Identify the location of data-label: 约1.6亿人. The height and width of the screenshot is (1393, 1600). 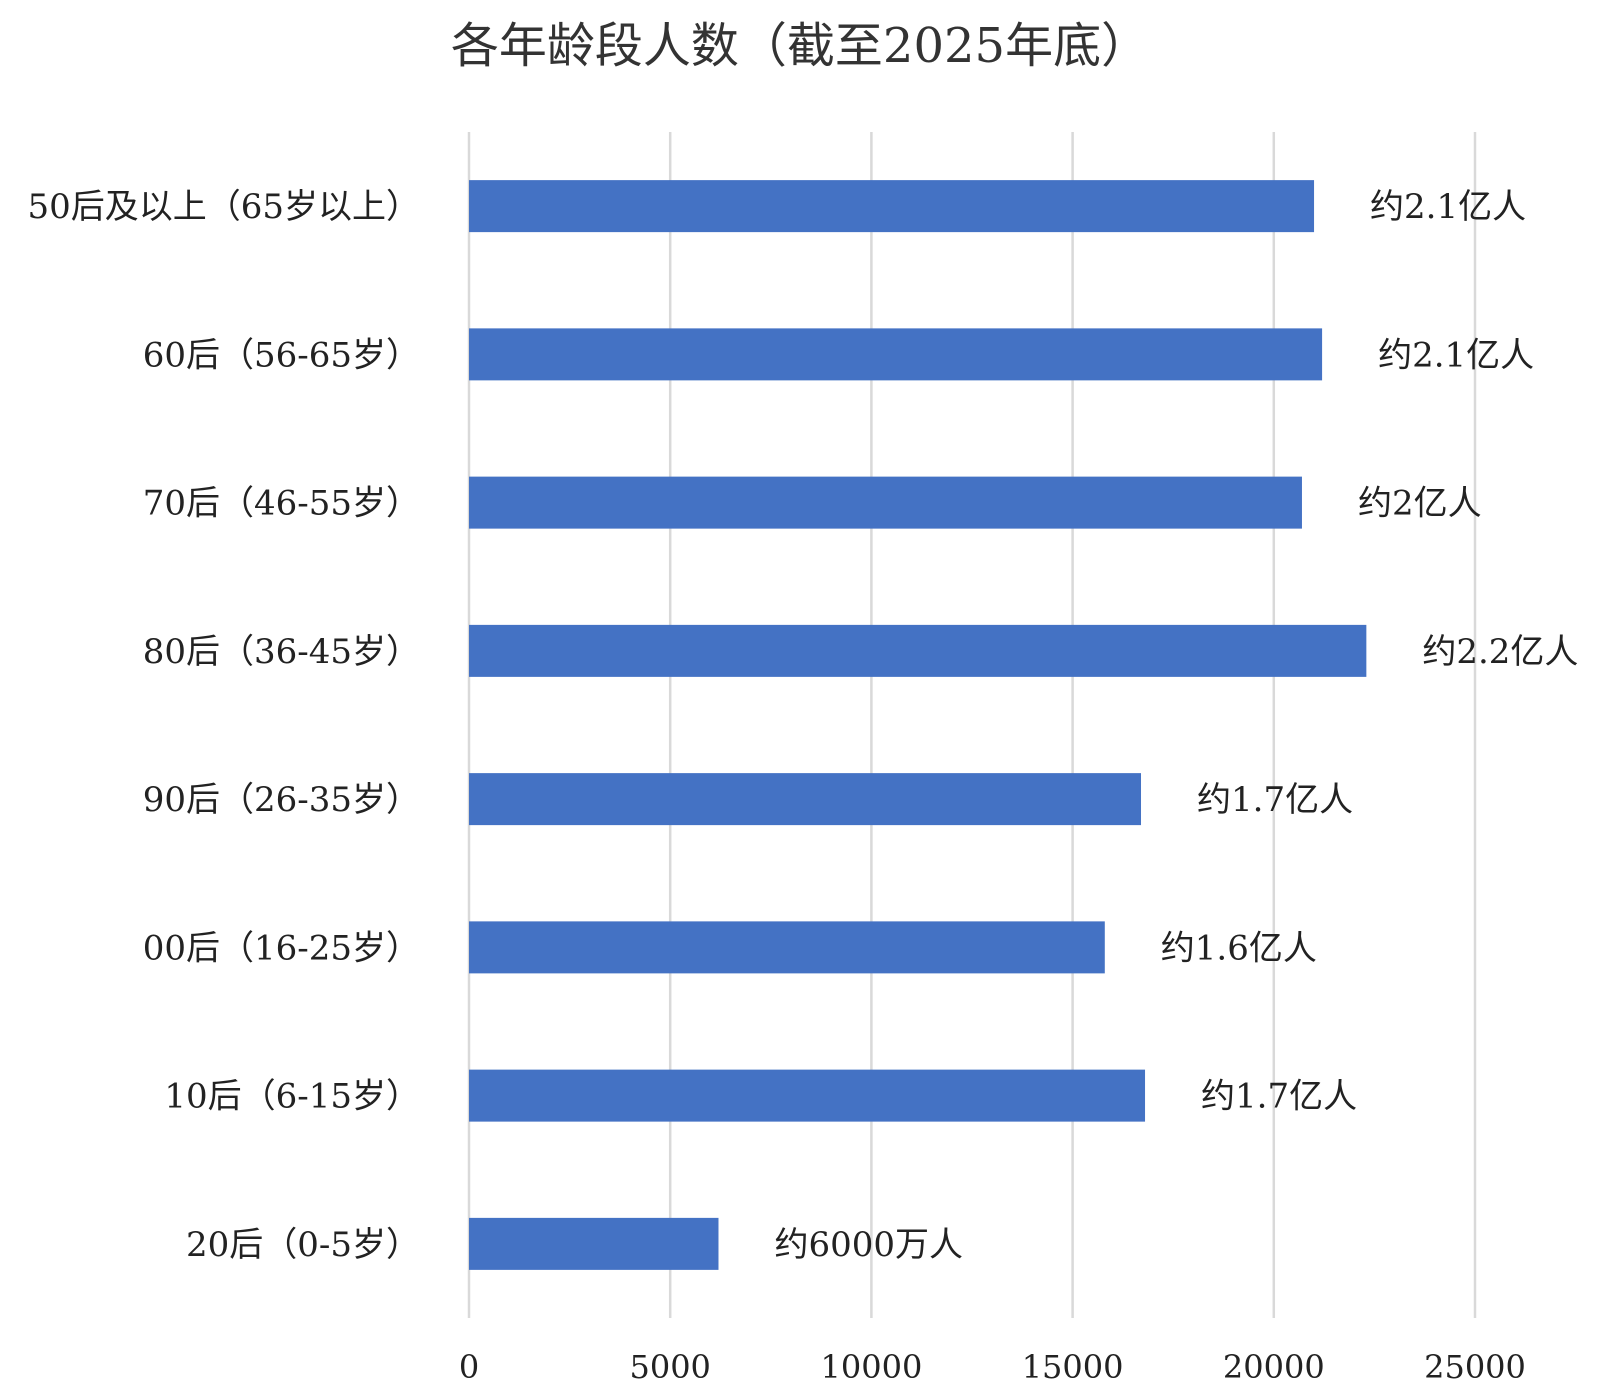
(1239, 948).